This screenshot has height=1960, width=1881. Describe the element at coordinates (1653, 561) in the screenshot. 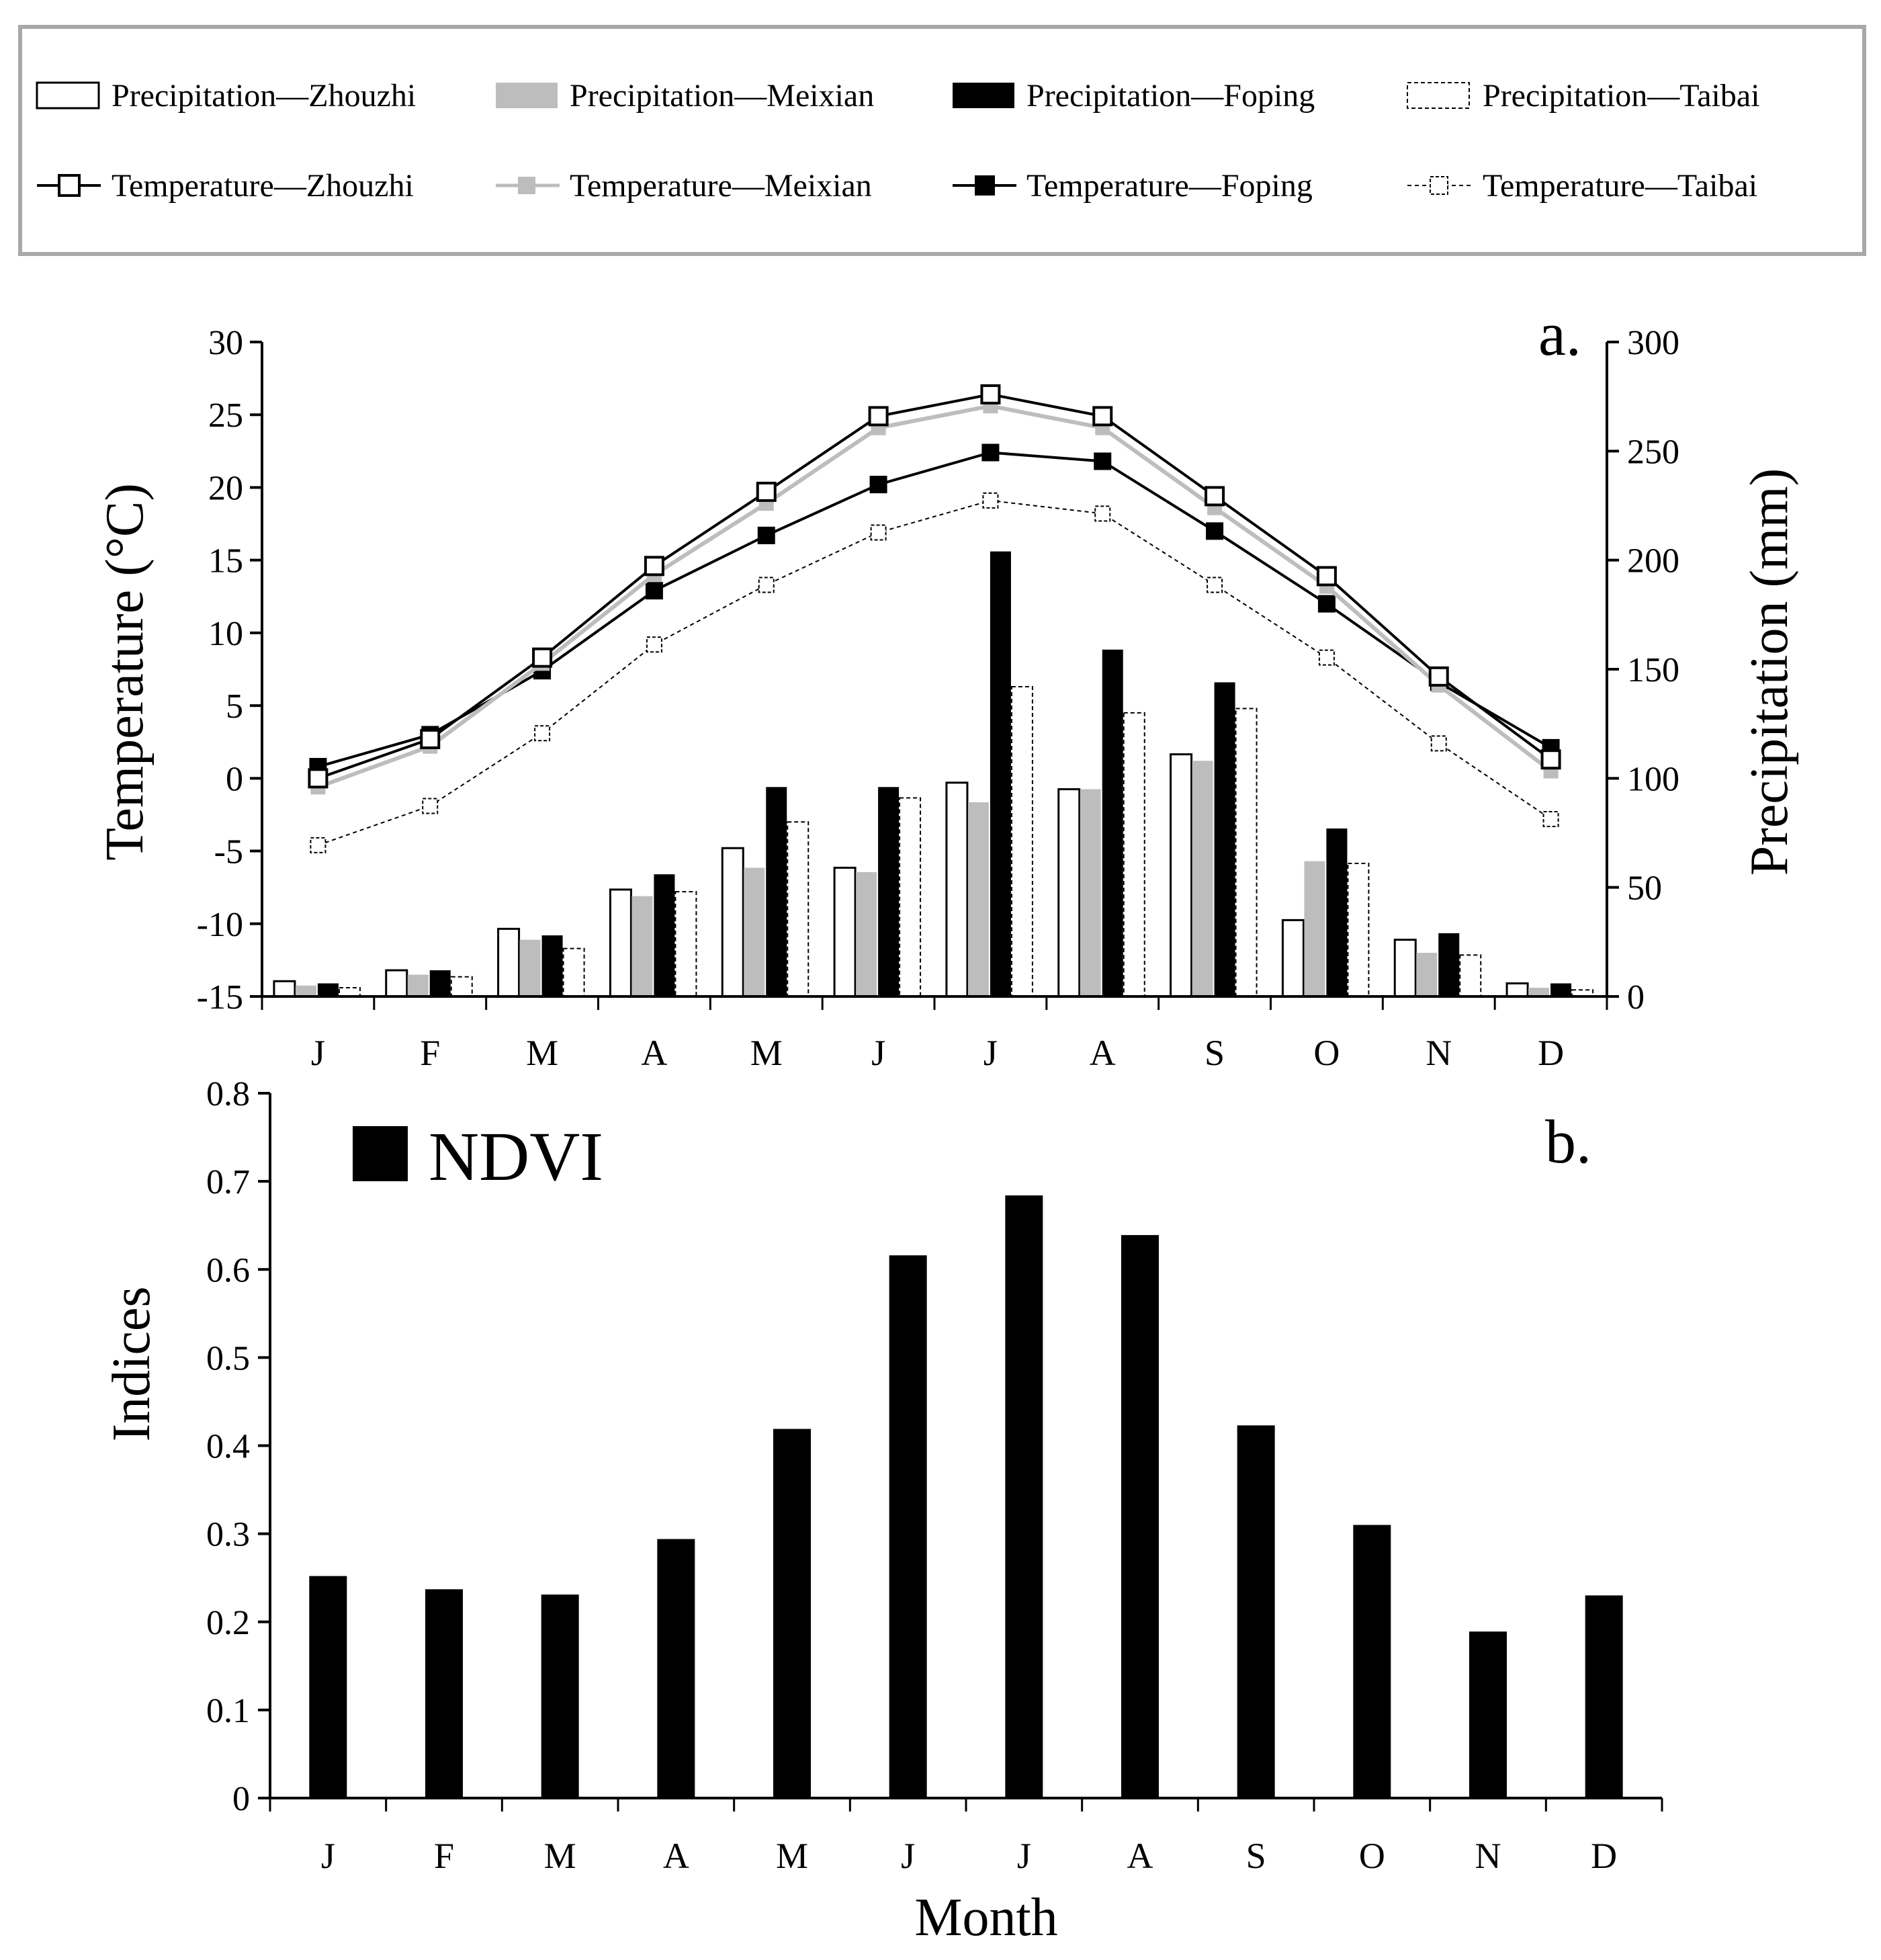

I see `y-right-tick-label: 200` at that location.